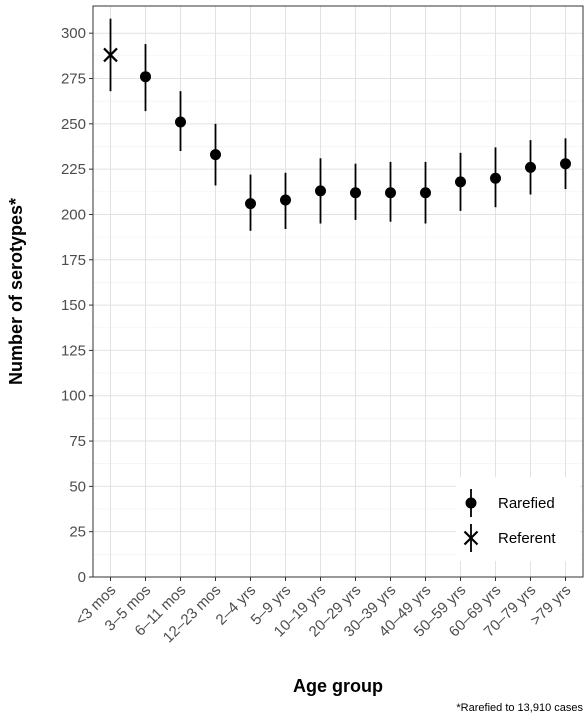 The width and height of the screenshot is (587, 716). What do you see at coordinates (519, 708) in the screenshot?
I see `footnote: *Rarefied to 13,910 cases` at bounding box center [519, 708].